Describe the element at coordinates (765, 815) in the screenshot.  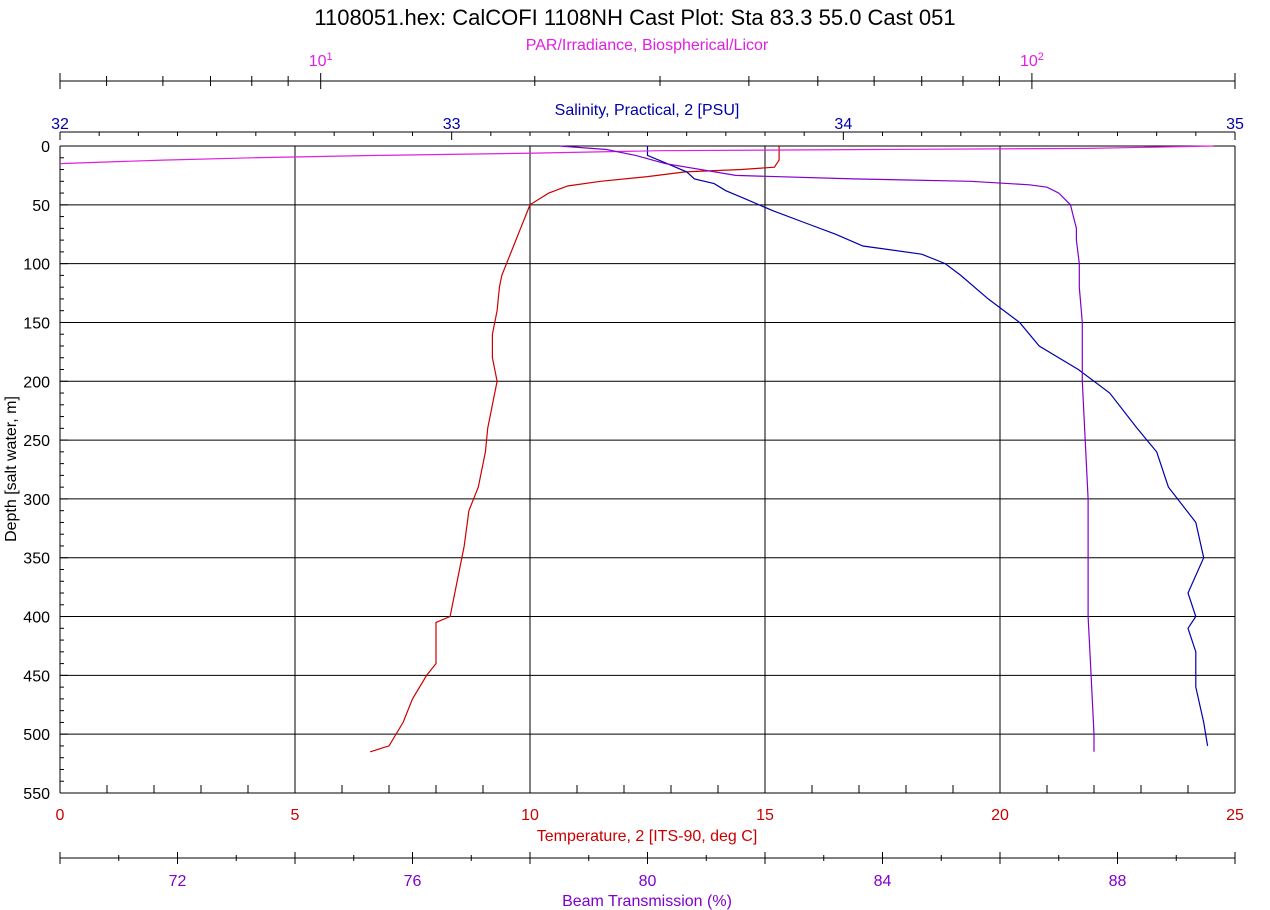
I see `temperature-tick-label: 15` at that location.